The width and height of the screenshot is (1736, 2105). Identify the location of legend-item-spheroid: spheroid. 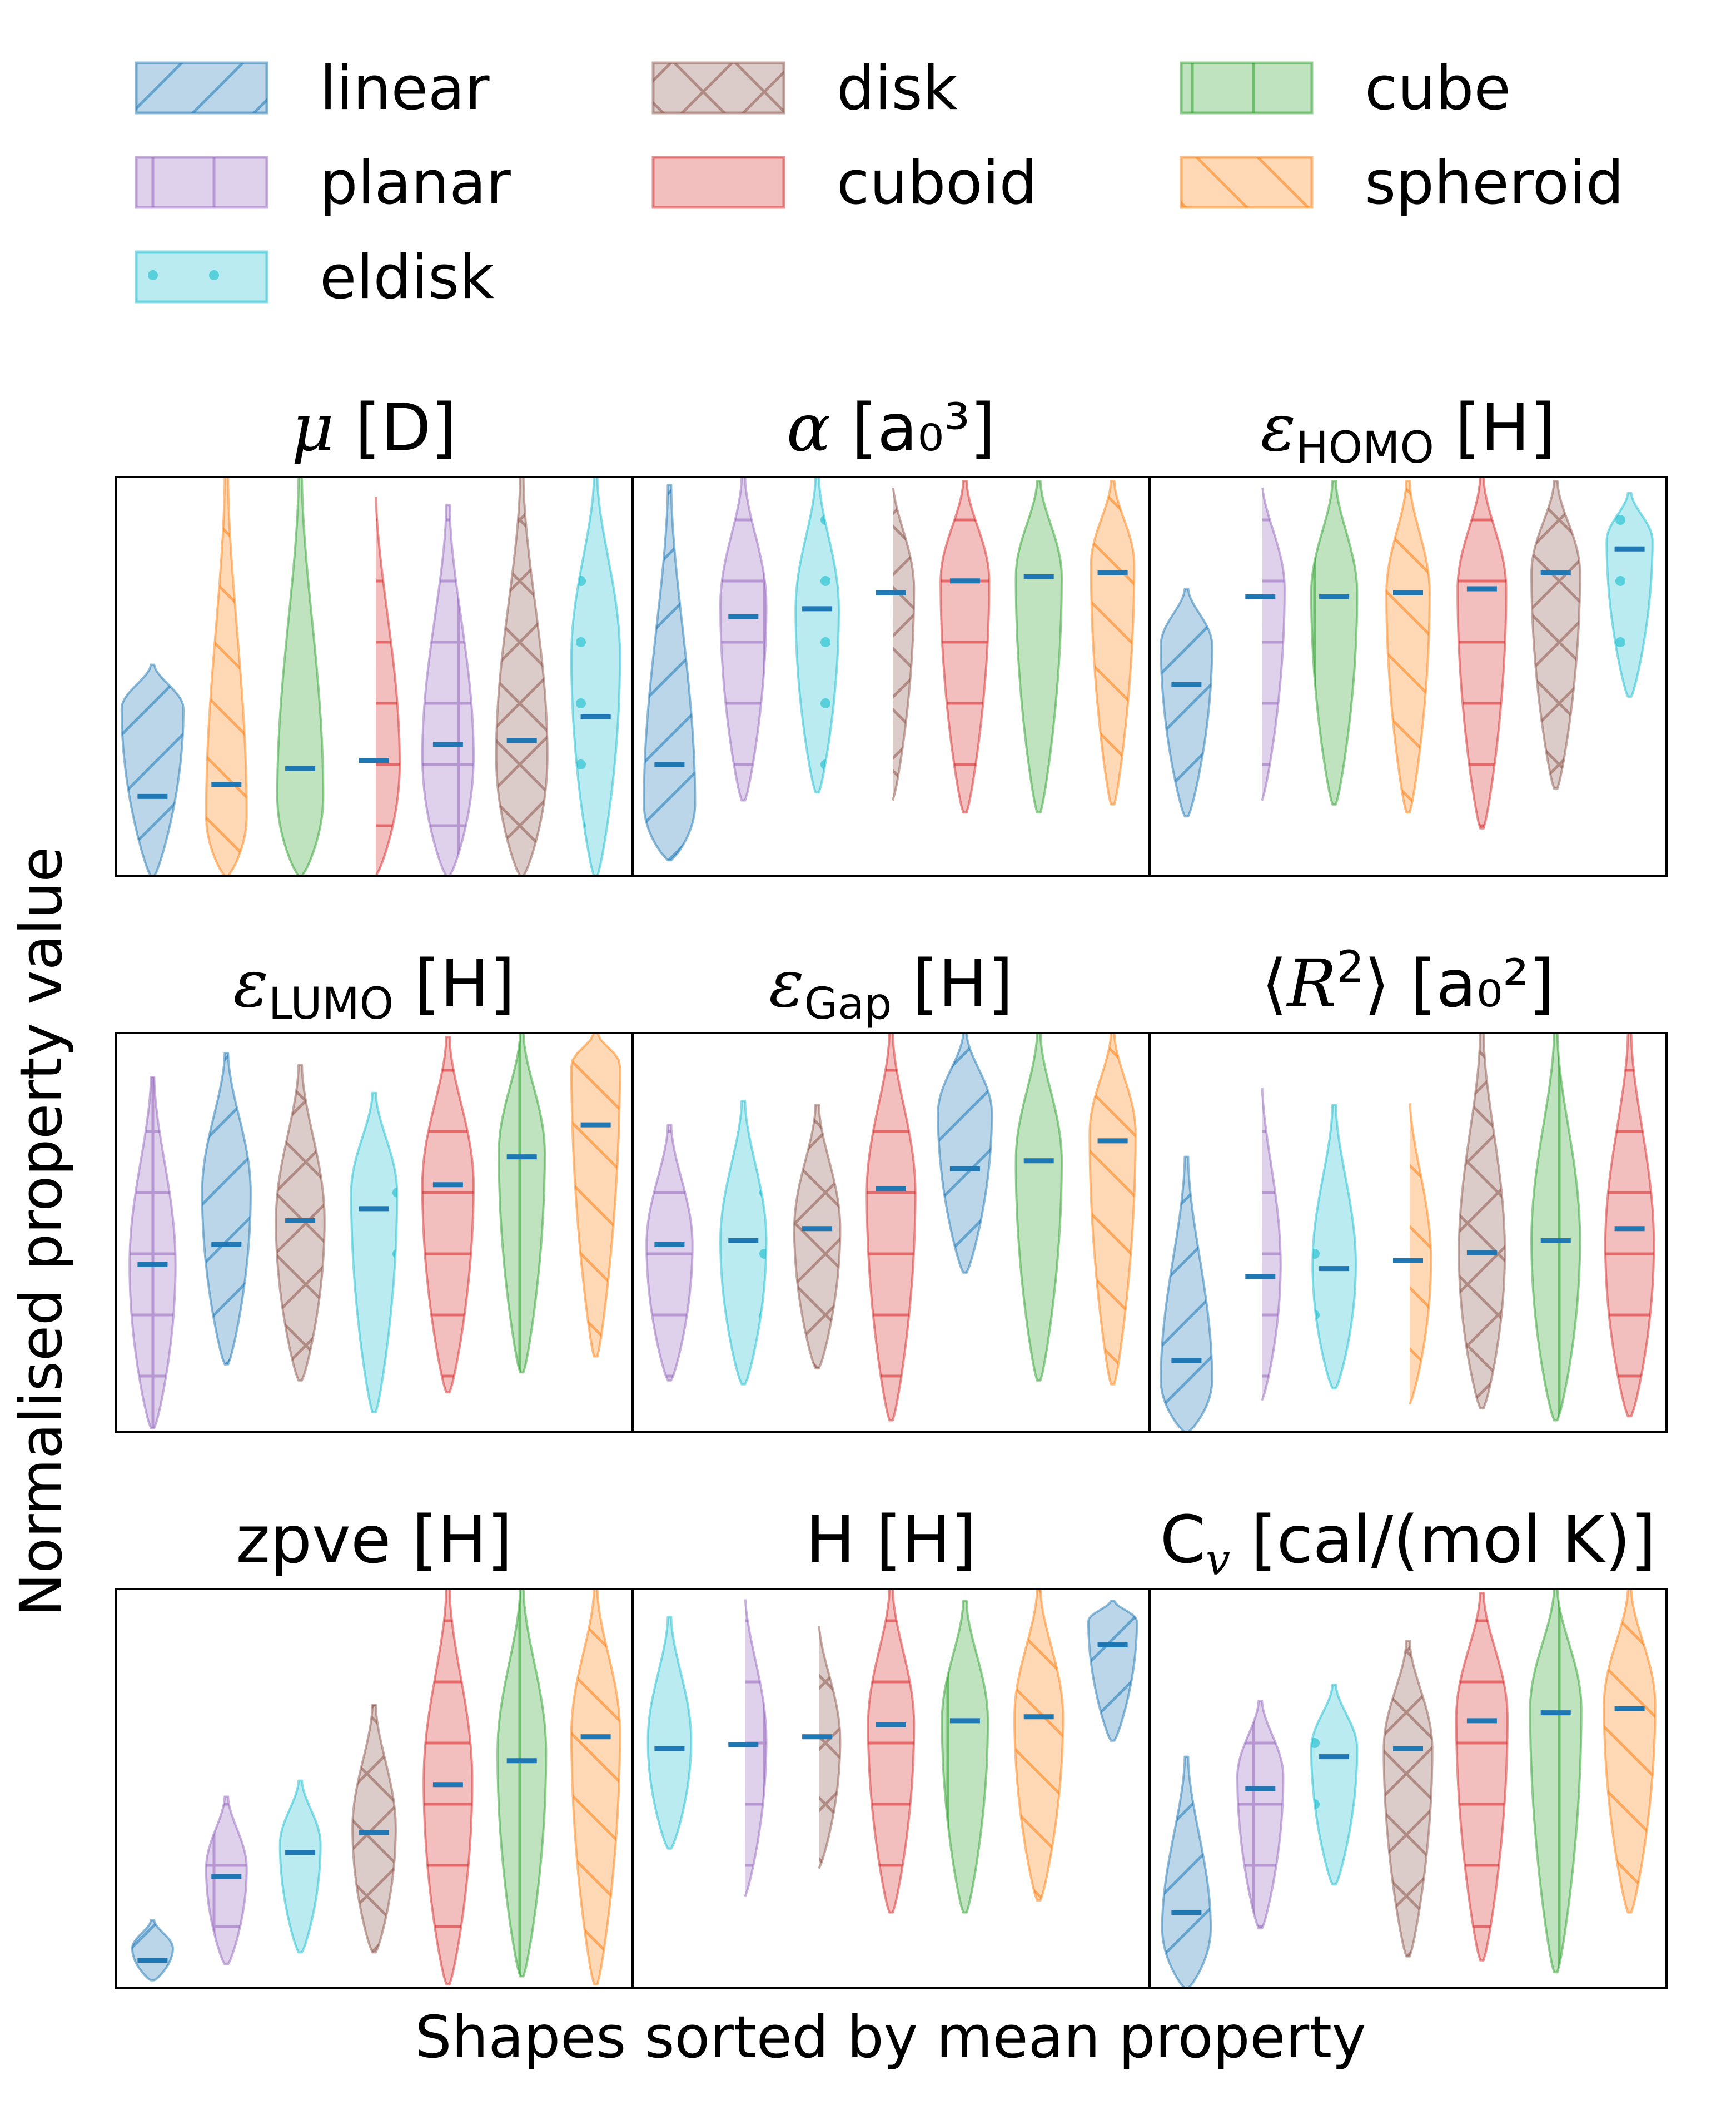
(1402, 183).